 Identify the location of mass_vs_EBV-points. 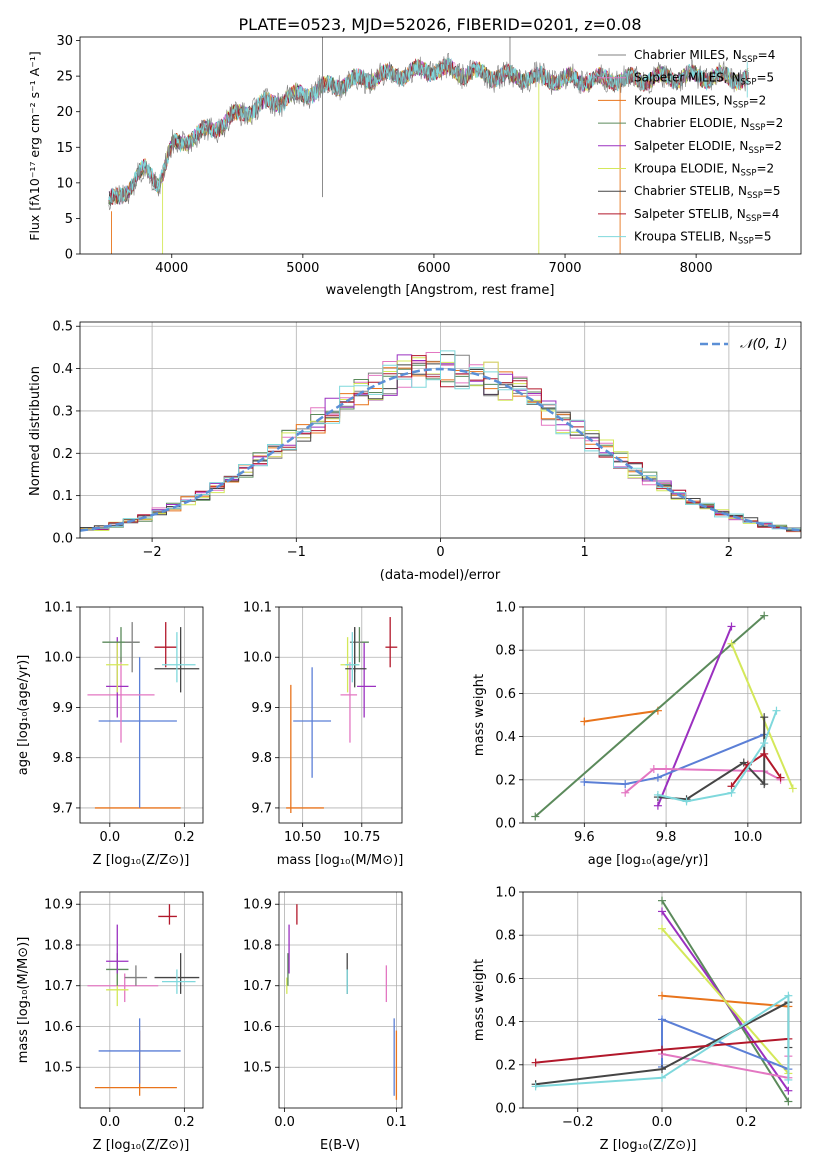
(342, 1002).